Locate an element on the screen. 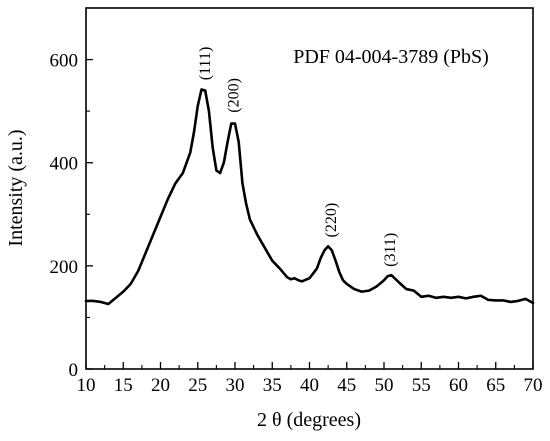  y-tick-label: 600 is located at coordinates (64, 61).